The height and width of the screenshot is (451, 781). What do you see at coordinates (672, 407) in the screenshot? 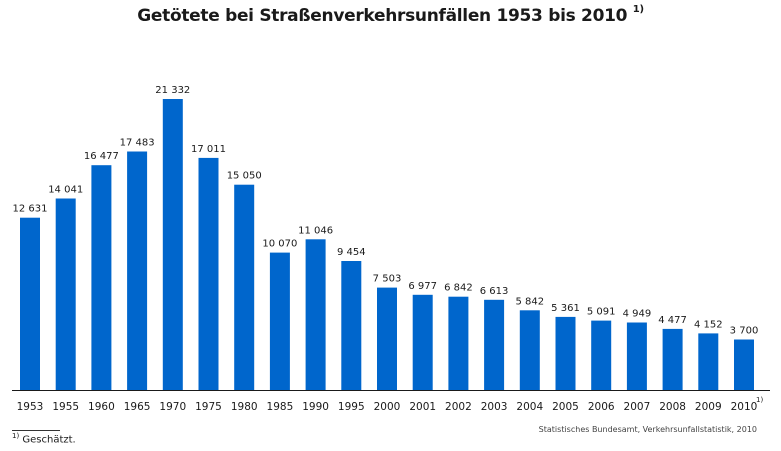
I see `x-tick-label-2008: 2008` at bounding box center [672, 407].